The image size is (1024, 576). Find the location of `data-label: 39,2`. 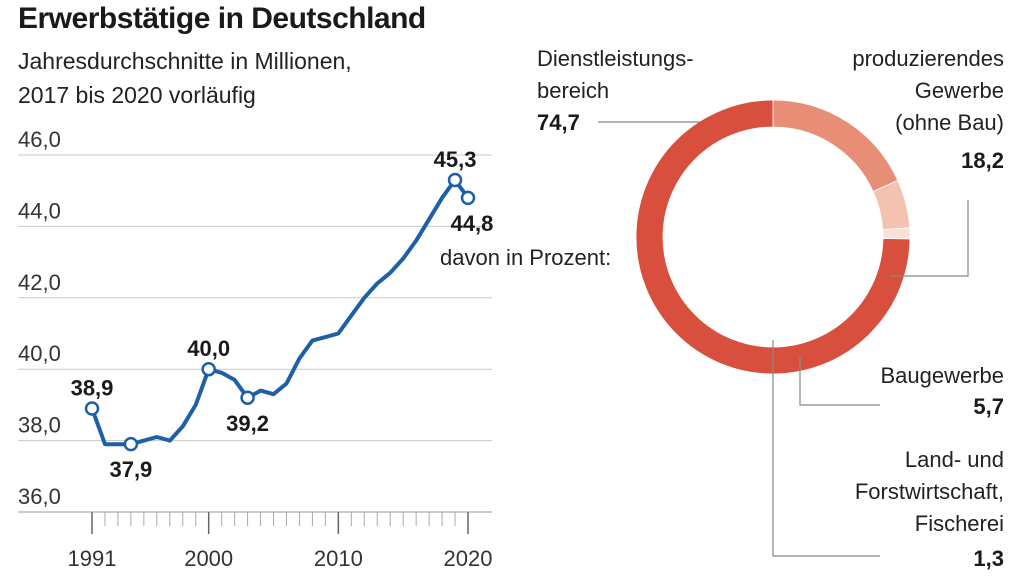

data-label: 39,2 is located at coordinates (247, 423).